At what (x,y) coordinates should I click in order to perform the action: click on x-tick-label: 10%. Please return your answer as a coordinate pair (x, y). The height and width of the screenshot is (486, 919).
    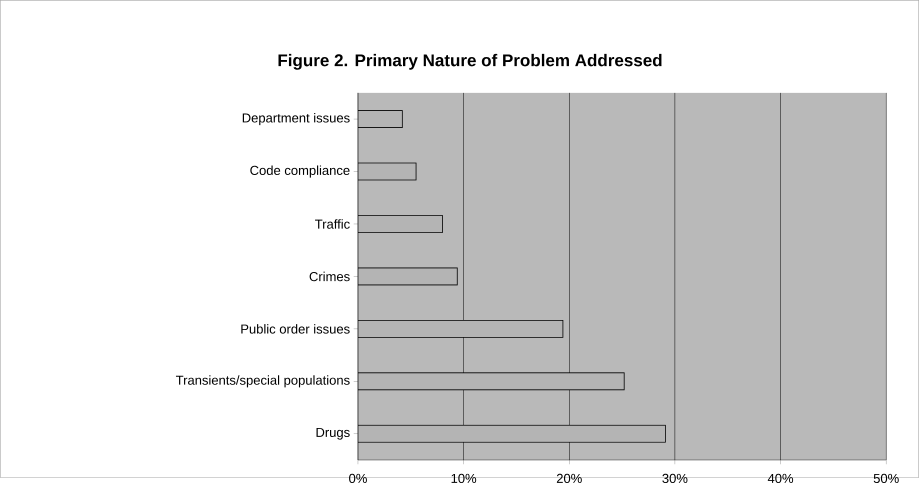
    Looking at the image, I should click on (464, 478).